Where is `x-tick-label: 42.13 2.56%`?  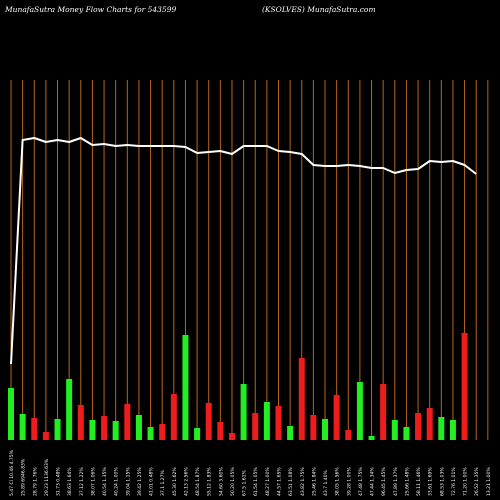 x-tick-label: 42.13 2.56% is located at coordinates (186, 481).